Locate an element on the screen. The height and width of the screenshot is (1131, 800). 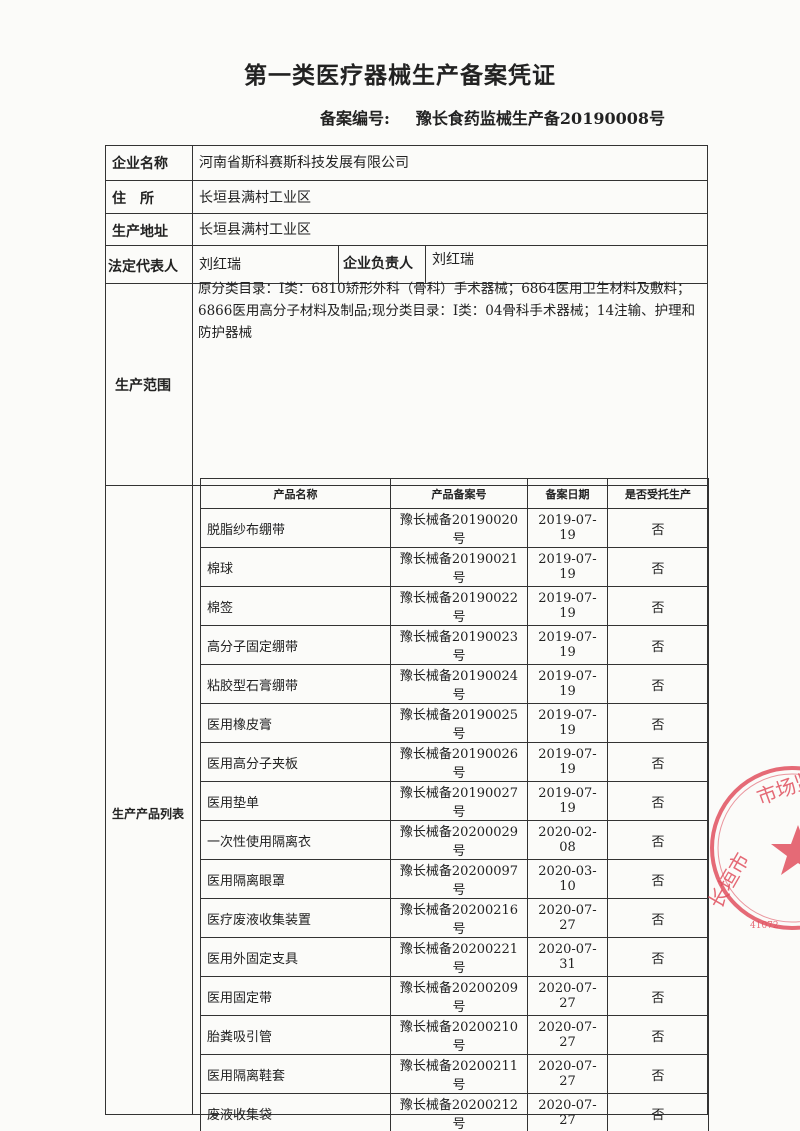
svg-text: 41072 is located at coordinates (764, 926).